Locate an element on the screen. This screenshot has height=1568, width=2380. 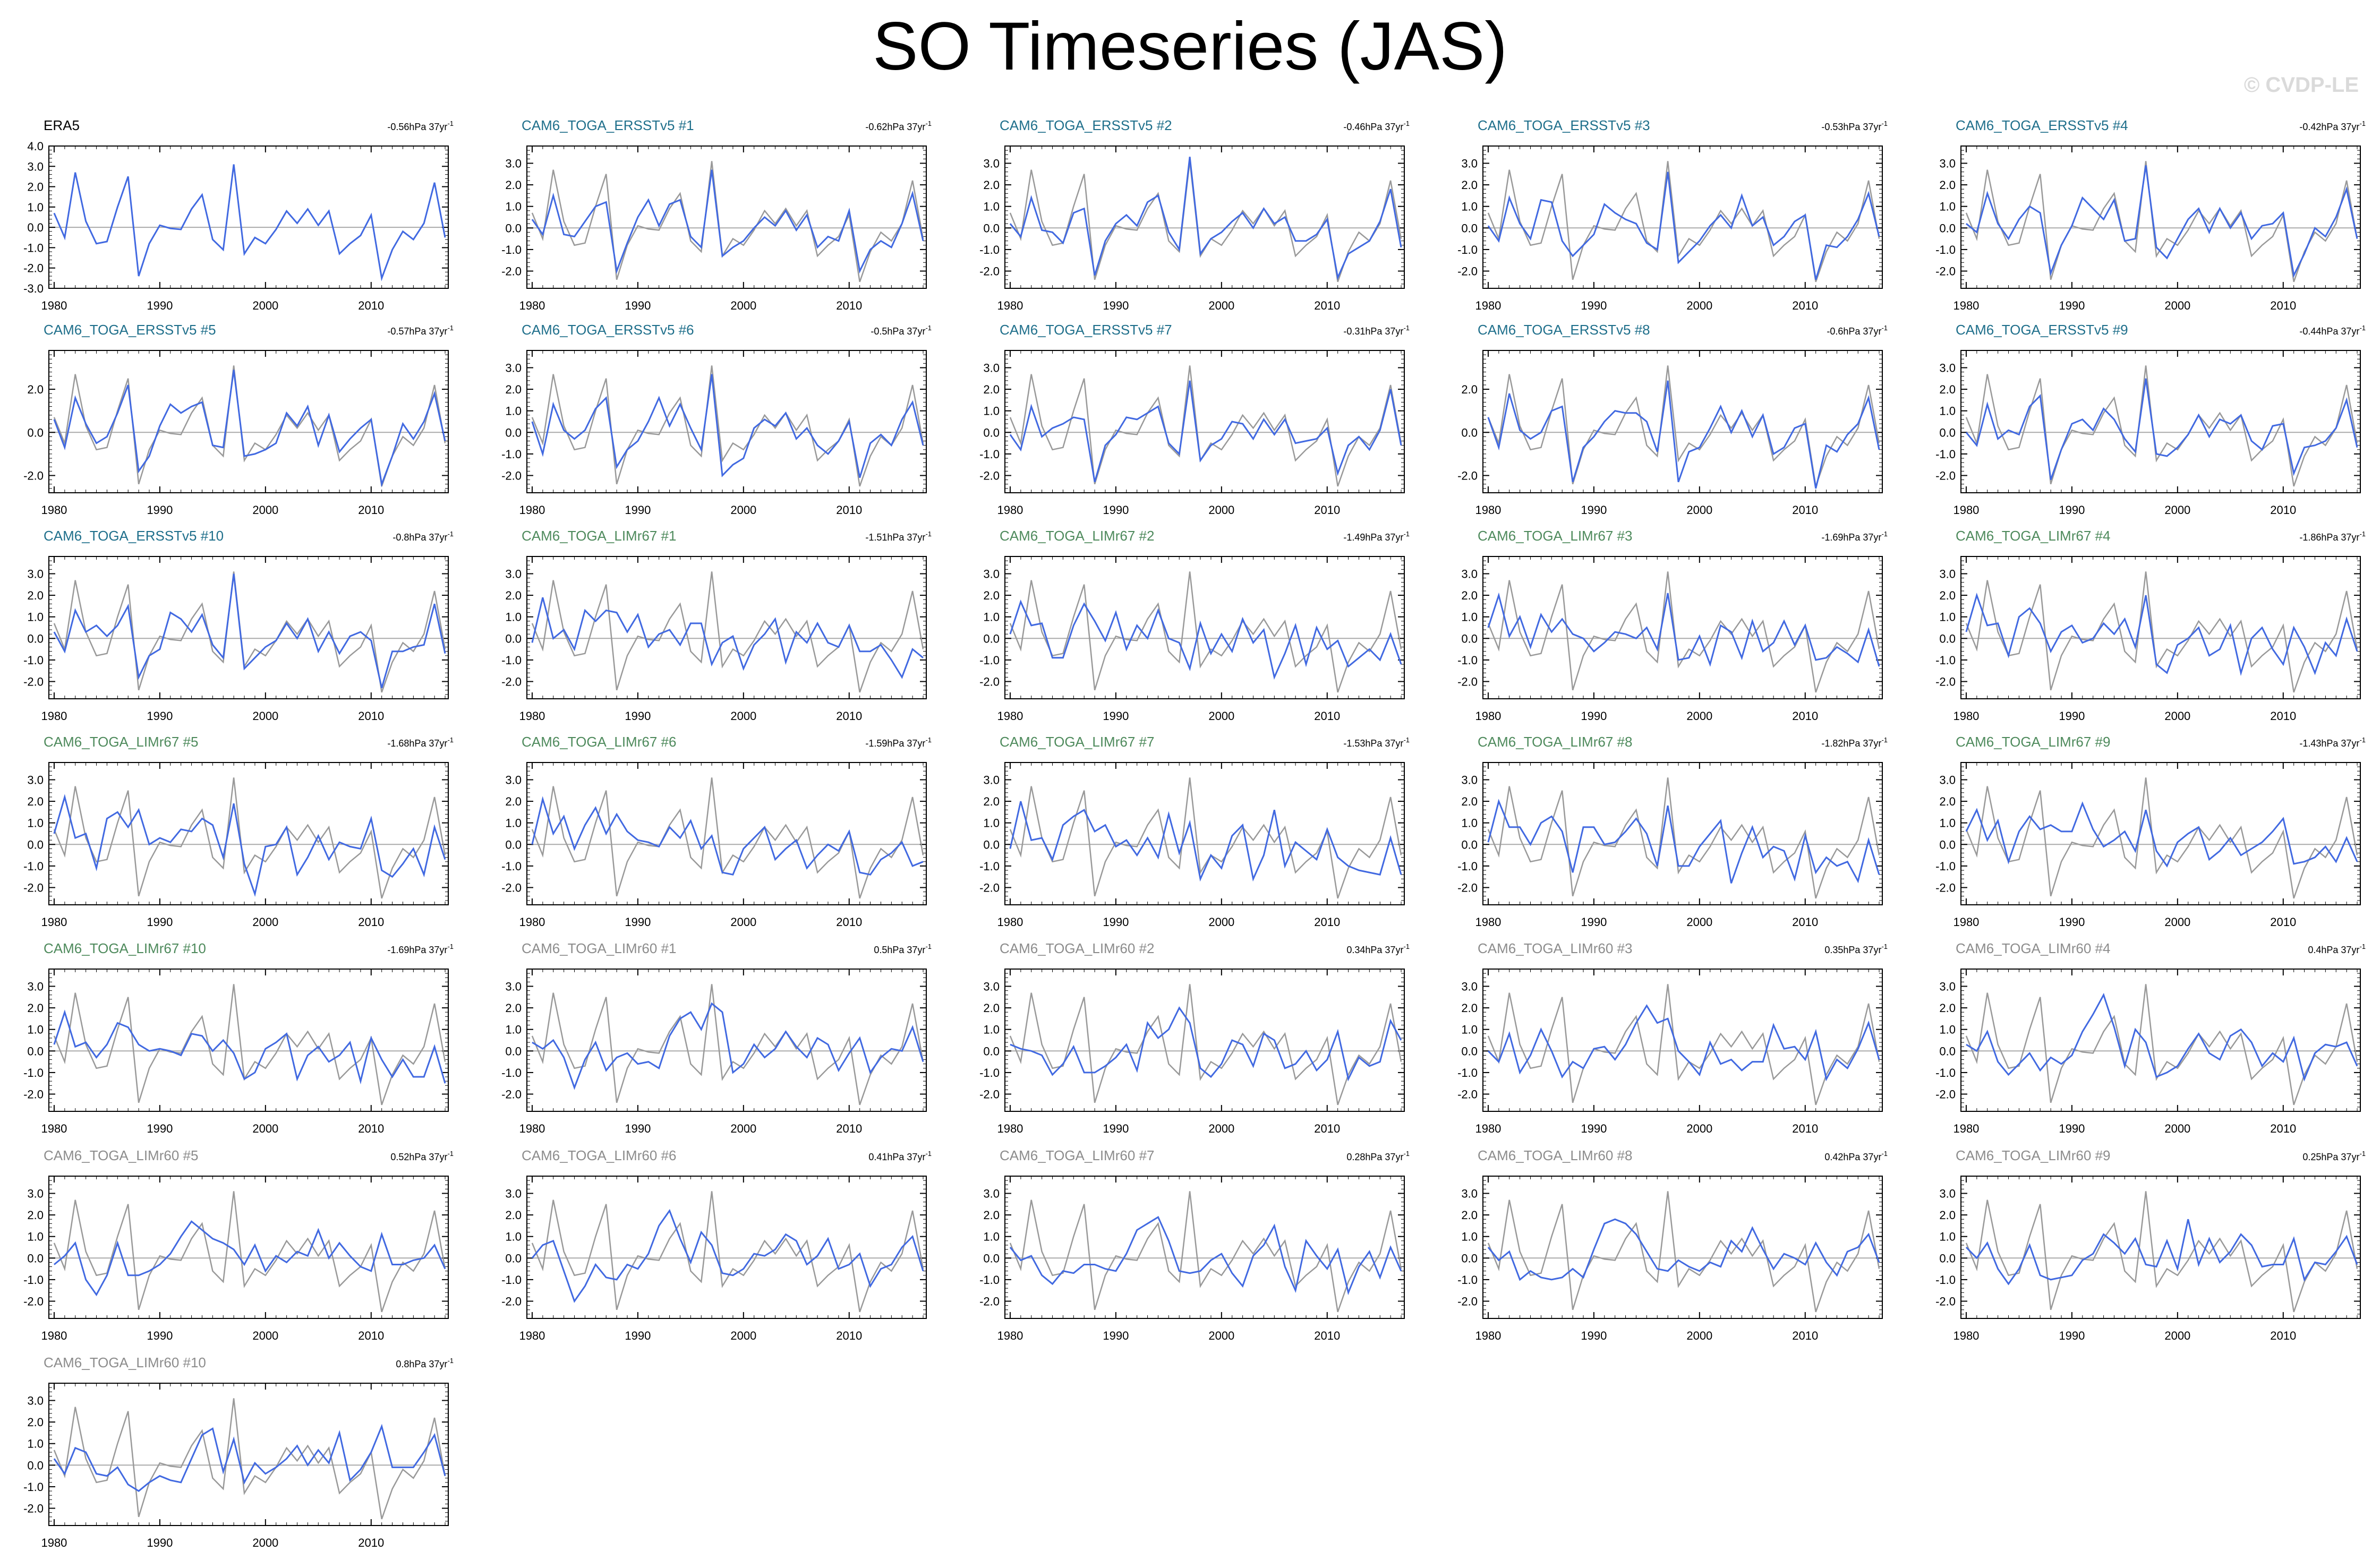
trend-label: 0.52hPa 37yr-1 is located at coordinates (422, 1156).